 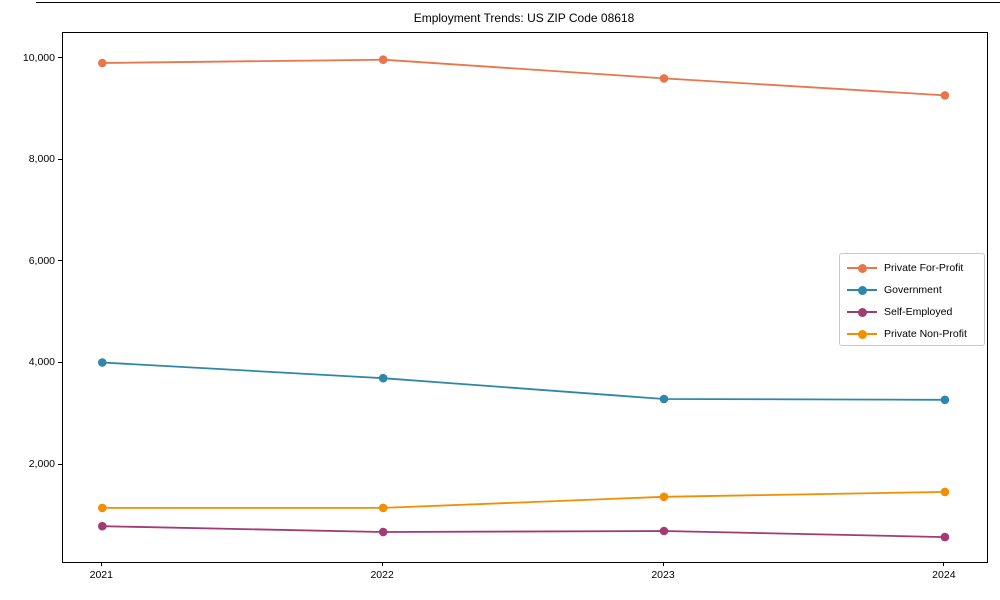 I want to click on y-tick-label: 10,000, so click(x=38, y=57).